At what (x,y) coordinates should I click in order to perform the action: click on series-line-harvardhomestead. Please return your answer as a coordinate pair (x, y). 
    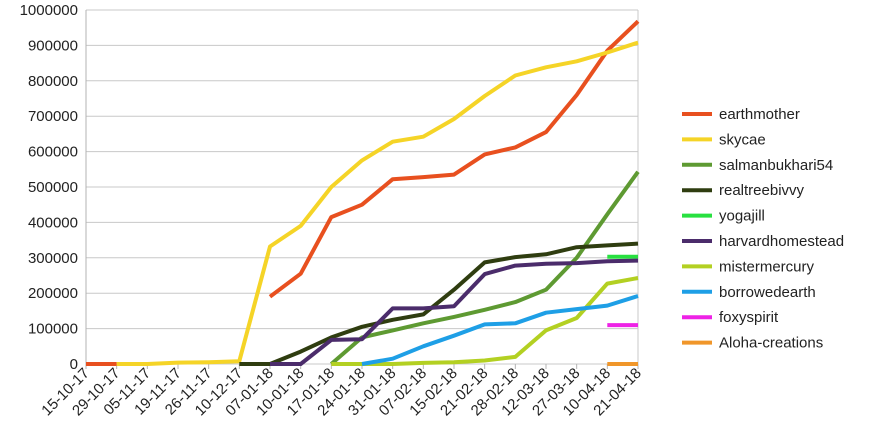
    Looking at the image, I should click on (454, 312).